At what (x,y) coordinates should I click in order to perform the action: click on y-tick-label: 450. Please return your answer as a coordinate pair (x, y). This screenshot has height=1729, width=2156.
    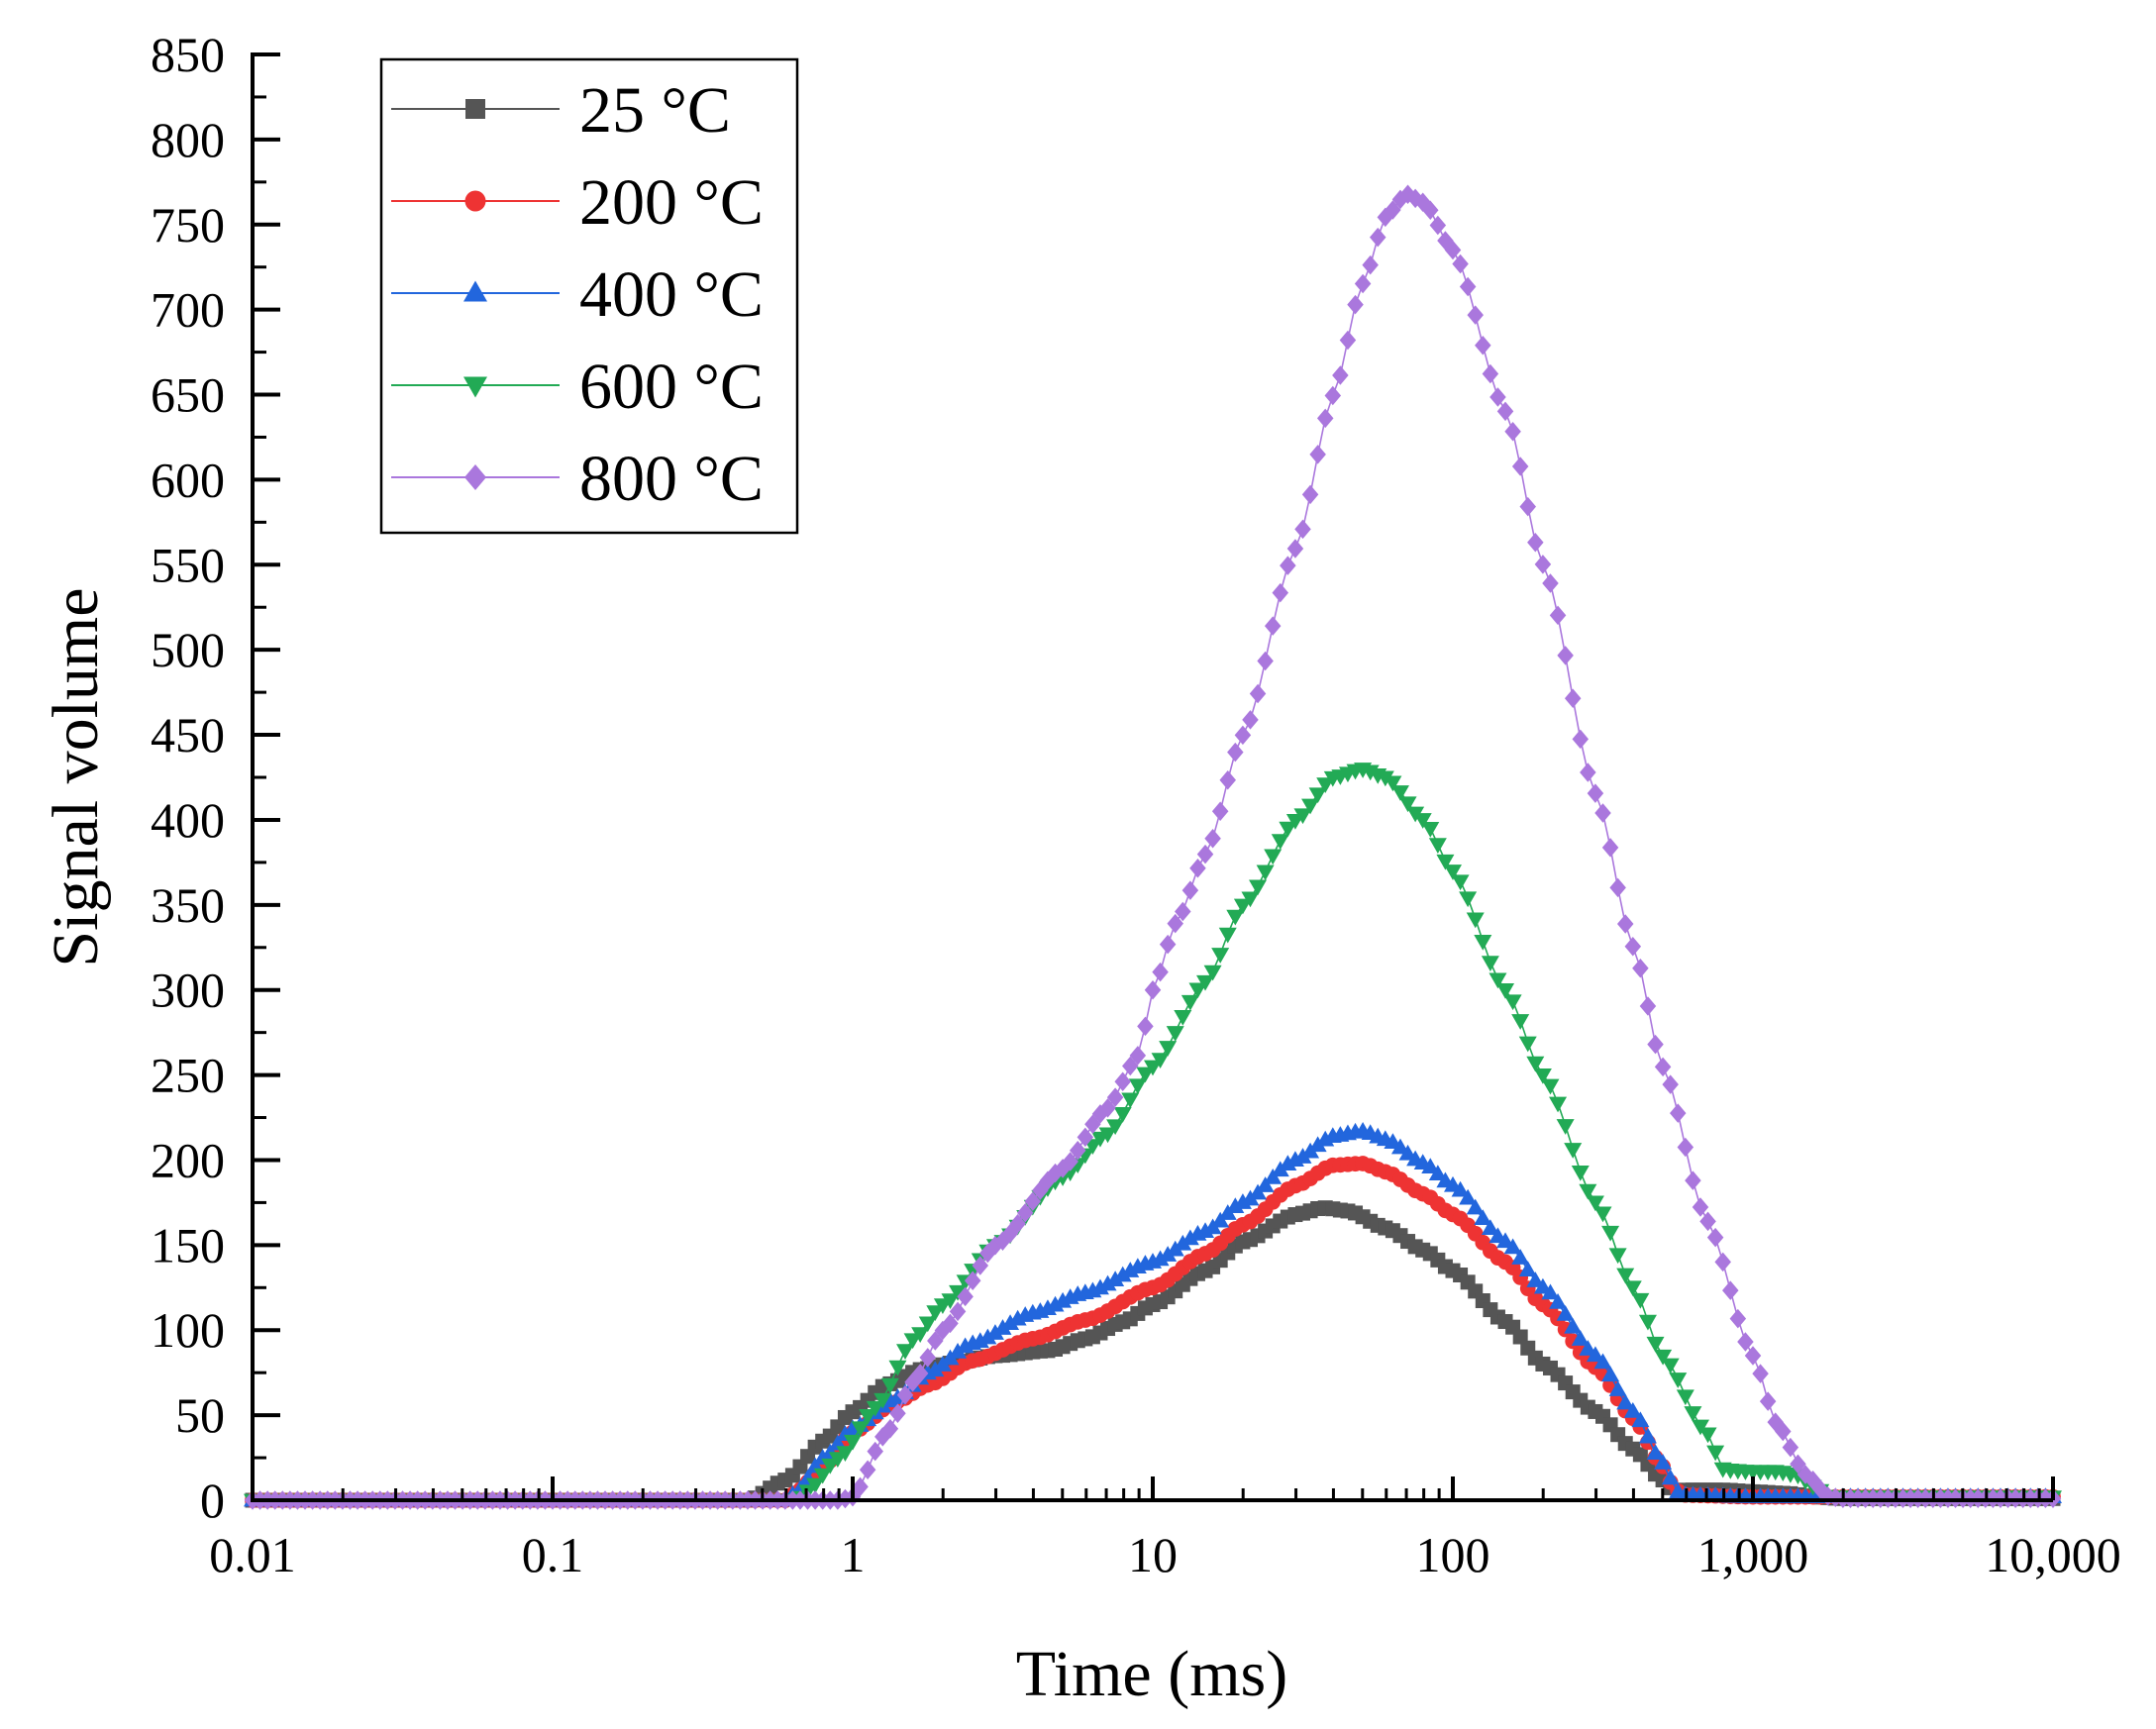
    Looking at the image, I should click on (188, 735).